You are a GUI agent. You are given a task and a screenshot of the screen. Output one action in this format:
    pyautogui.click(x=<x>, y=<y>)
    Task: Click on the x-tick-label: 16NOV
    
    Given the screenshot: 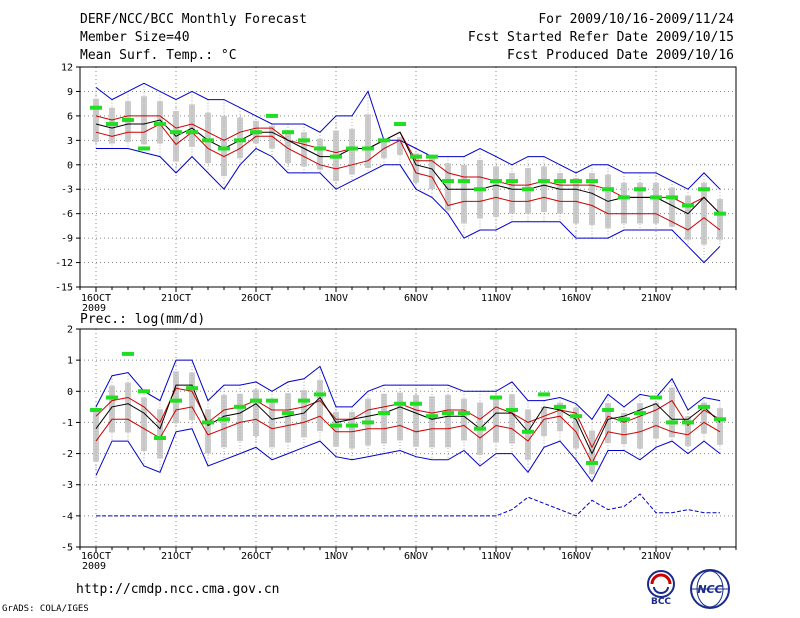 What is the action you would take?
    pyautogui.click(x=576, y=556)
    